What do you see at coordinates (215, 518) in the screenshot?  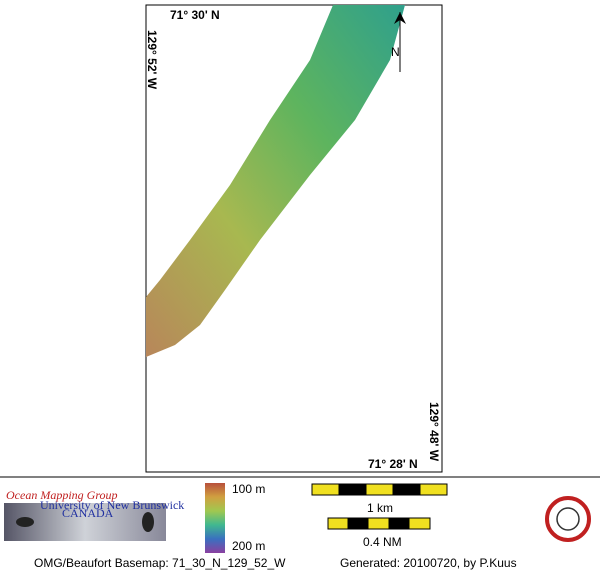 I see `depth-color-bar` at bounding box center [215, 518].